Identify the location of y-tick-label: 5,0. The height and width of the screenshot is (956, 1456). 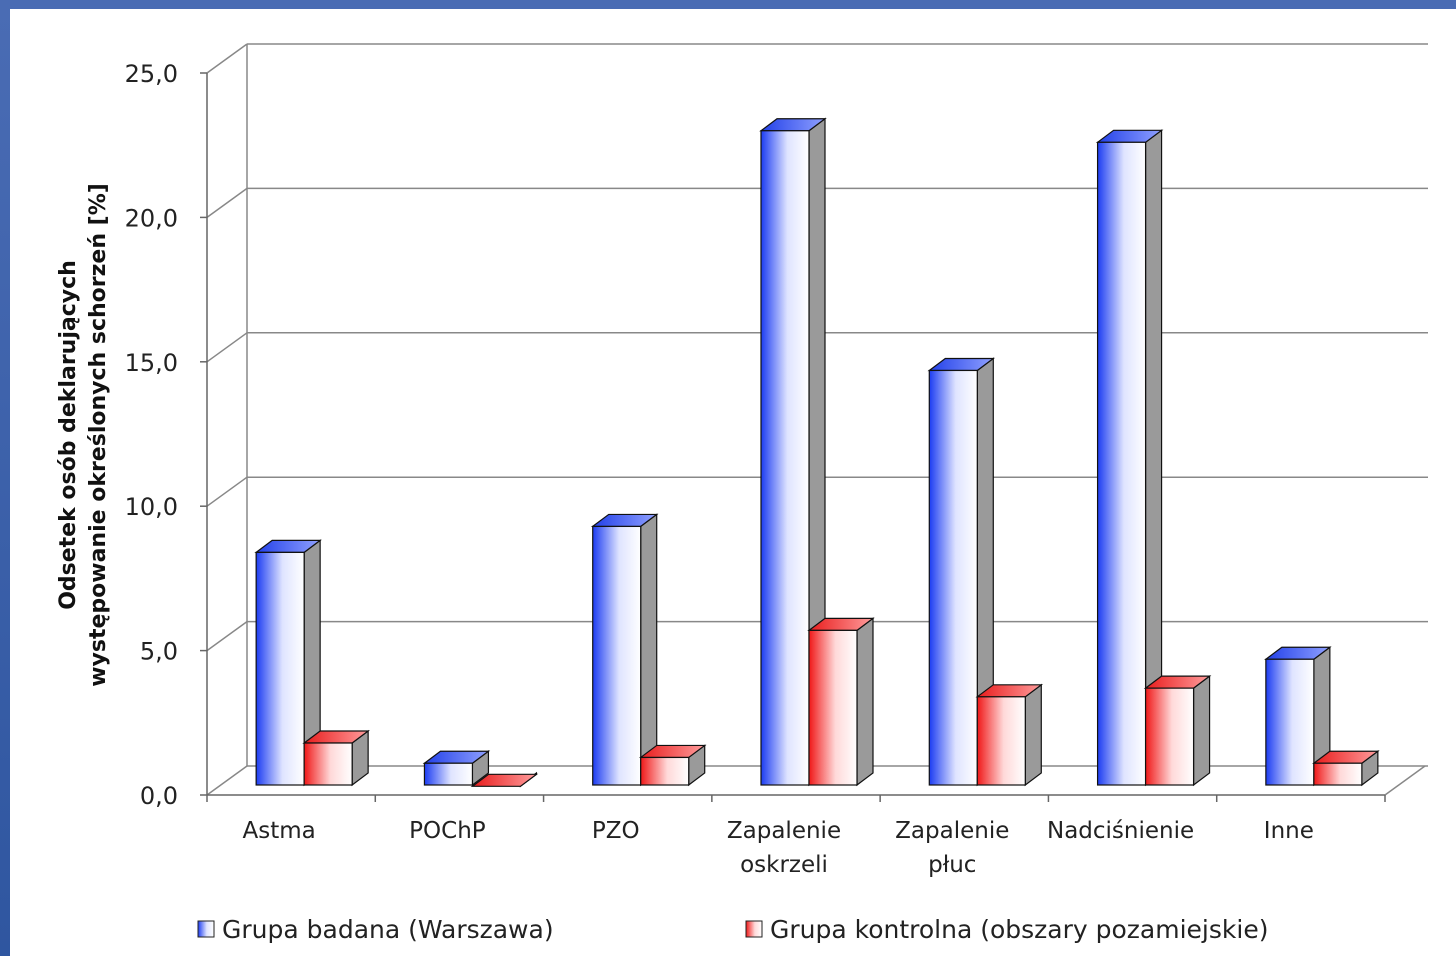
(159, 652).